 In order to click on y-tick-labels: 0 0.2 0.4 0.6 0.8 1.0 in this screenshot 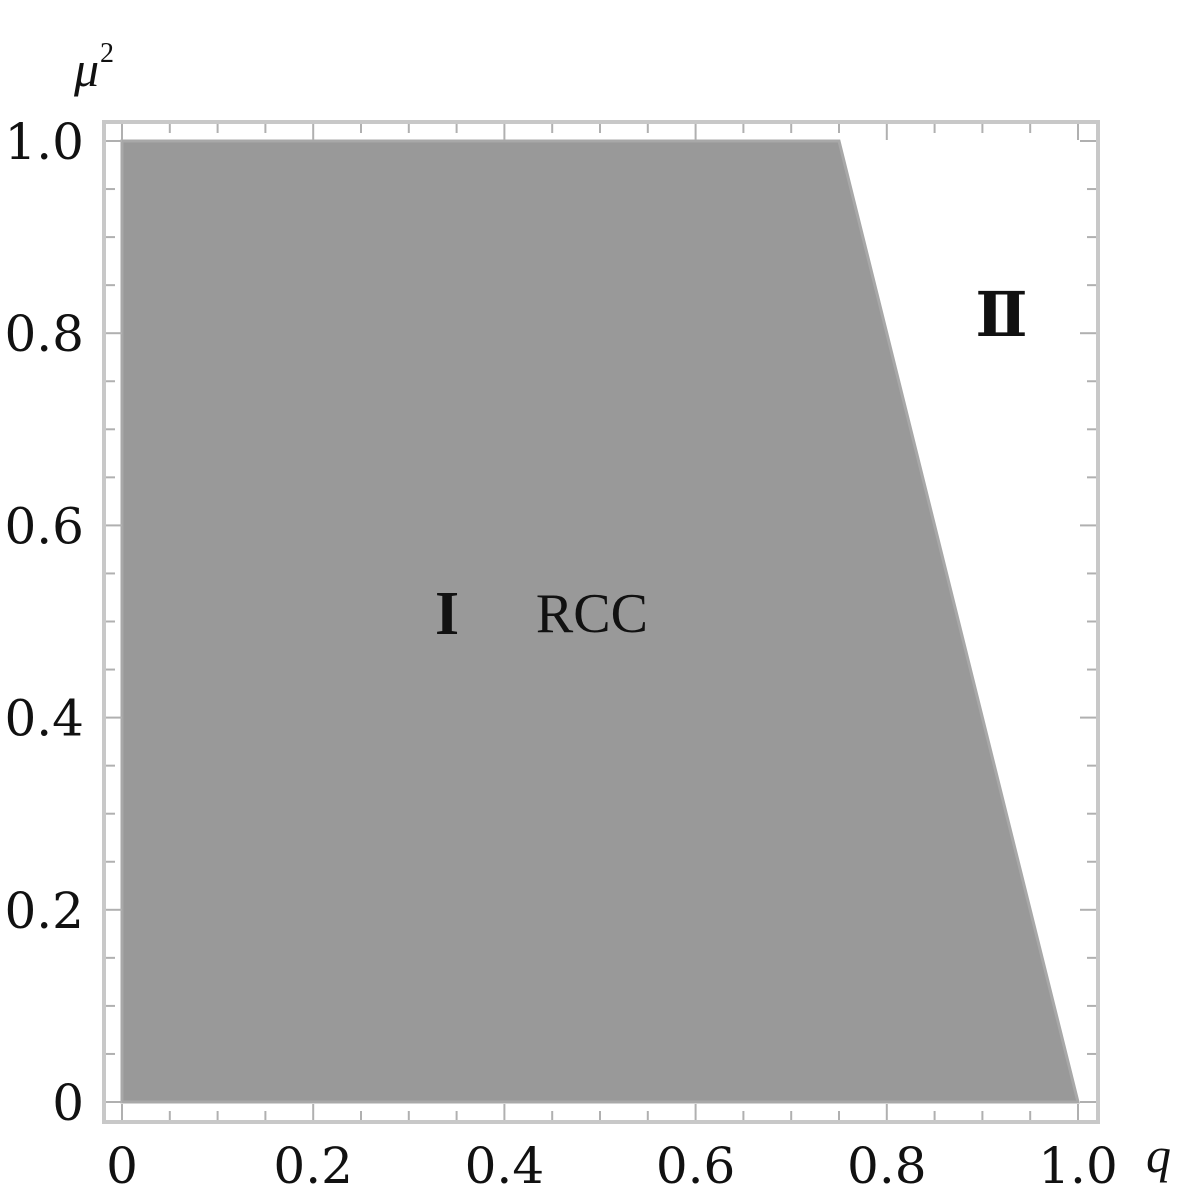, I will do `click(44, 622)`.